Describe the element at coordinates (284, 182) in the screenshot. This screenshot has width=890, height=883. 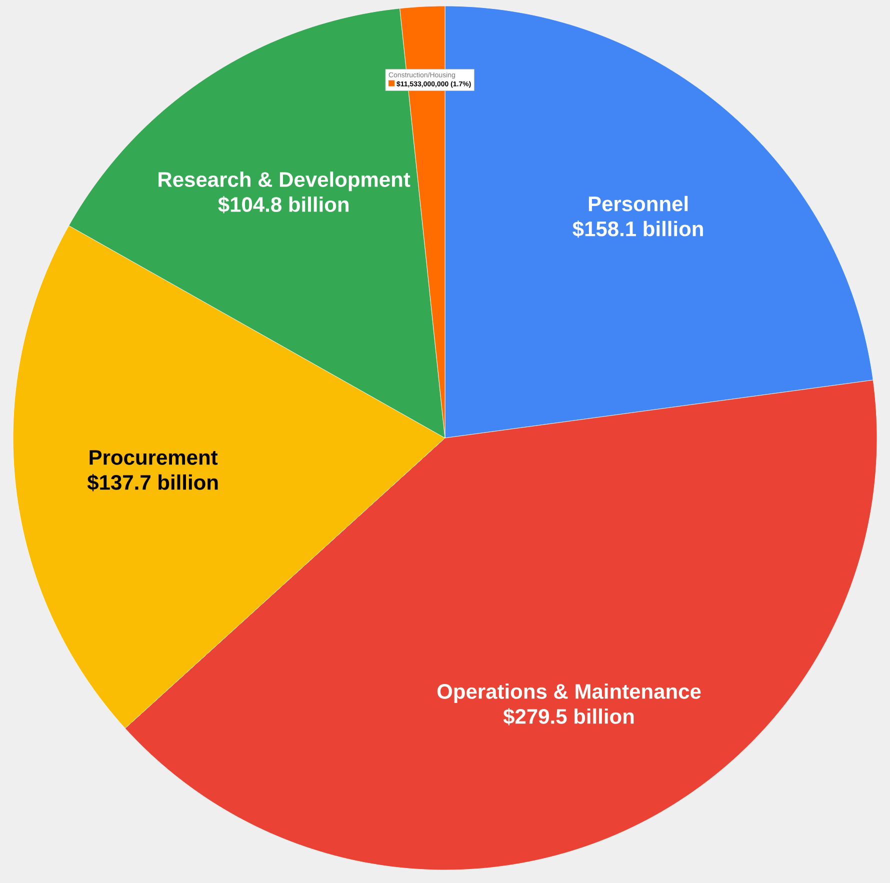
I see `slice-label: Research & Development` at that location.